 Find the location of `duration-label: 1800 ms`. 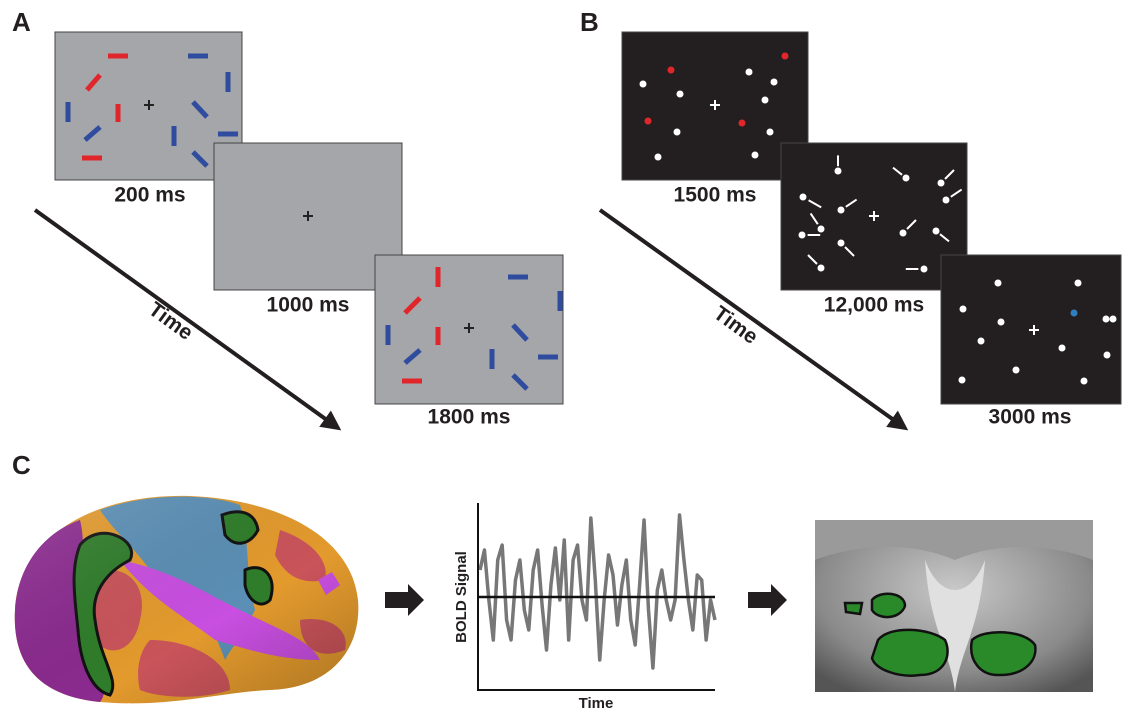

duration-label: 1800 ms is located at coordinates (469, 417).